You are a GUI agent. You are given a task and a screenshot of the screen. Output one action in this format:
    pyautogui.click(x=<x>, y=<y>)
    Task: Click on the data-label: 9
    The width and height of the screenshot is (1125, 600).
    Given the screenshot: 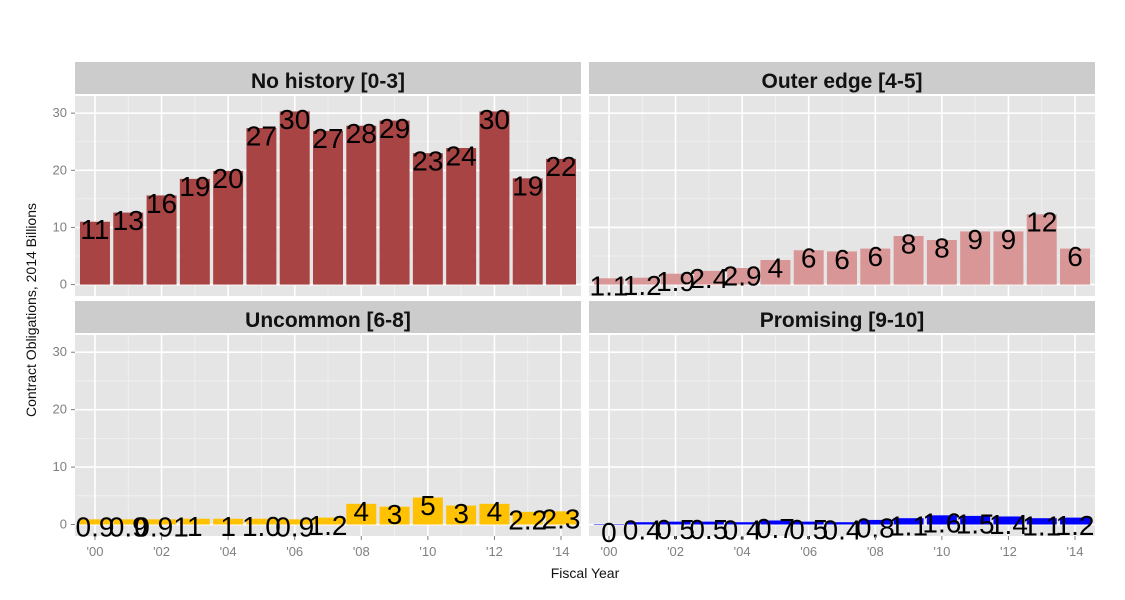 What is the action you would take?
    pyautogui.click(x=1009, y=239)
    